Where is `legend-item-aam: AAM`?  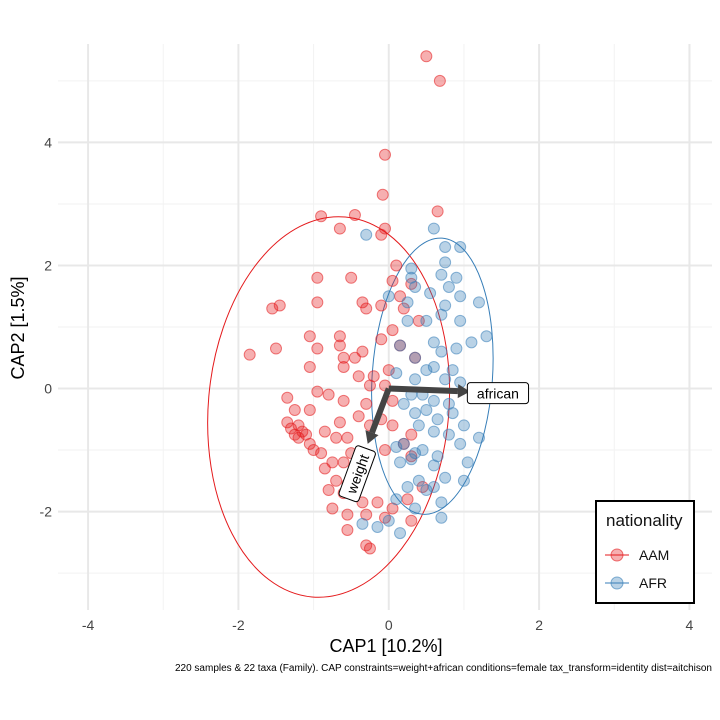
legend-item-aam: AAM is located at coordinates (648, 555).